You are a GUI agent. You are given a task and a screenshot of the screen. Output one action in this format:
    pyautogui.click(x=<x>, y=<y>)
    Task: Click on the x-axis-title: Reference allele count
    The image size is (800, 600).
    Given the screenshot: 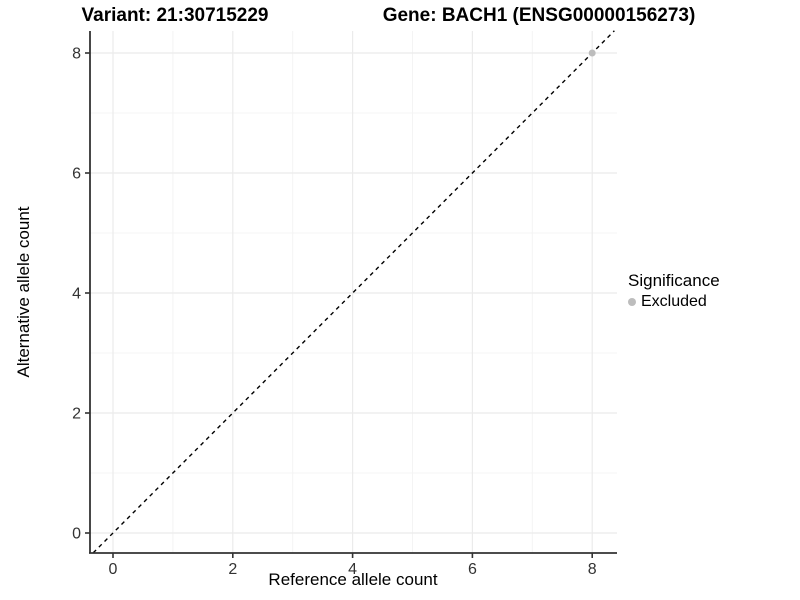 What is the action you would take?
    pyautogui.click(x=353, y=579)
    